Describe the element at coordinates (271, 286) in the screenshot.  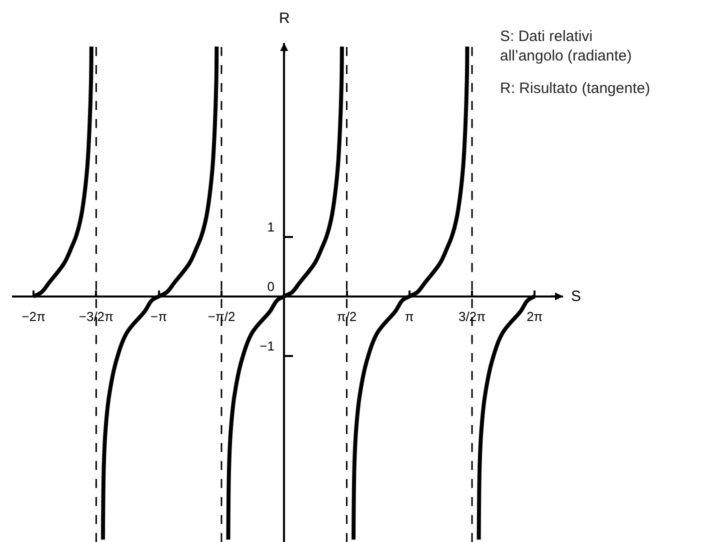
I see `y-tick-label: 0` at that location.